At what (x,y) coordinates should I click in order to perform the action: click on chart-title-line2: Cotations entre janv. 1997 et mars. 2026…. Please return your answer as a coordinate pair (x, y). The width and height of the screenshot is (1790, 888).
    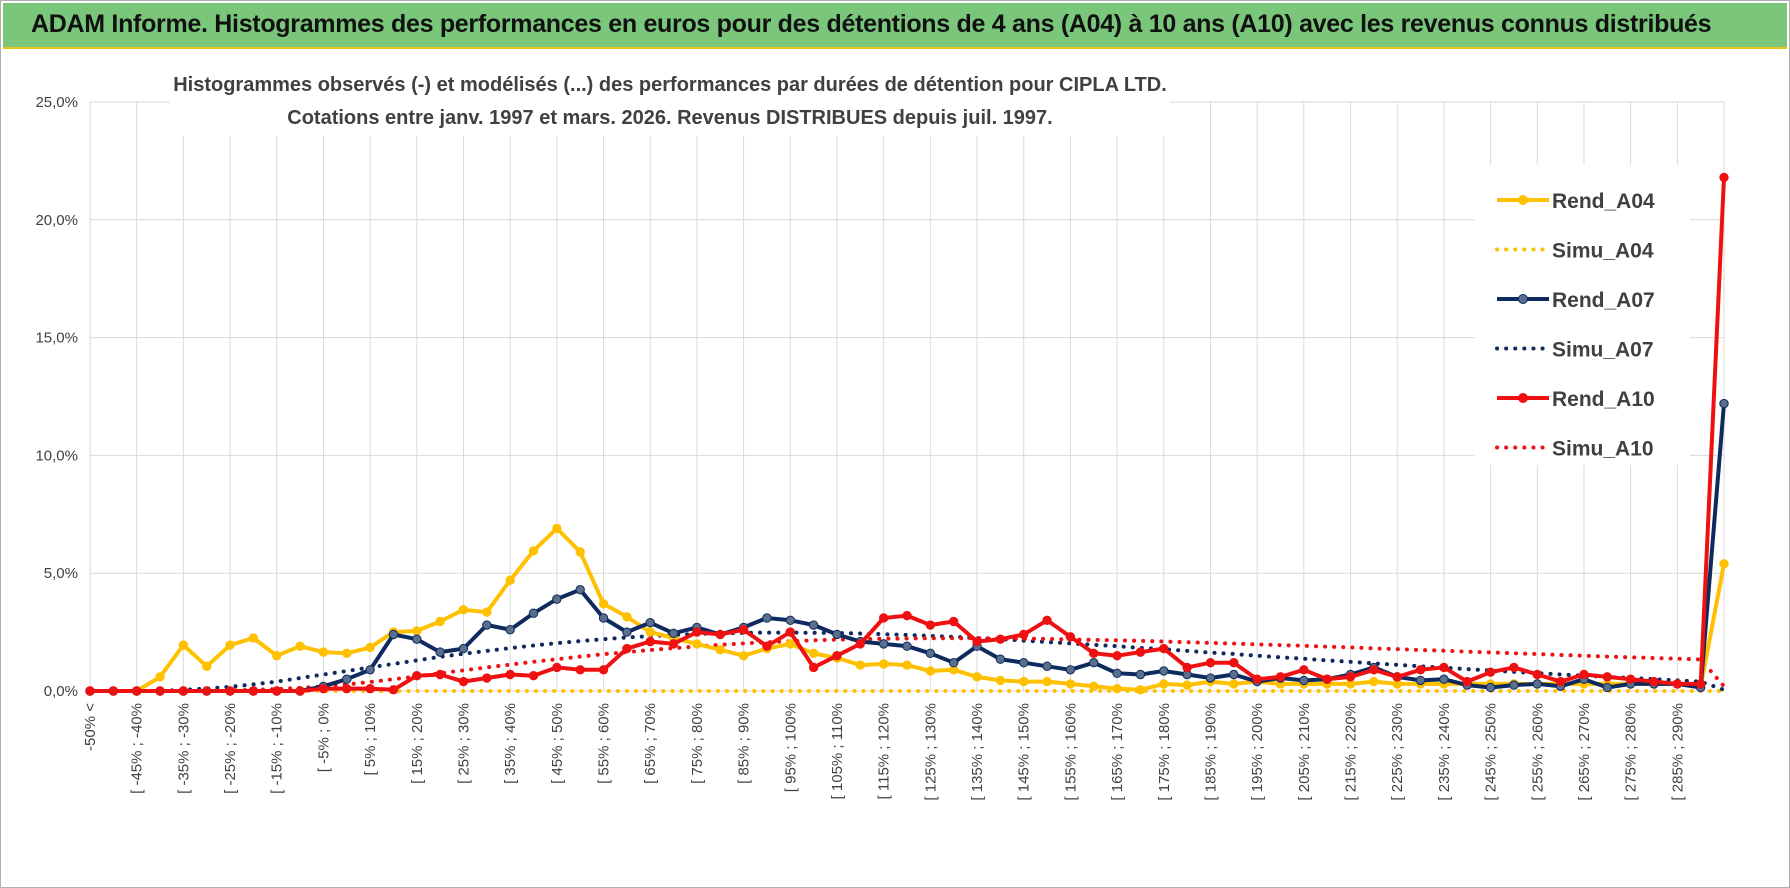
    Looking at the image, I should click on (669, 118).